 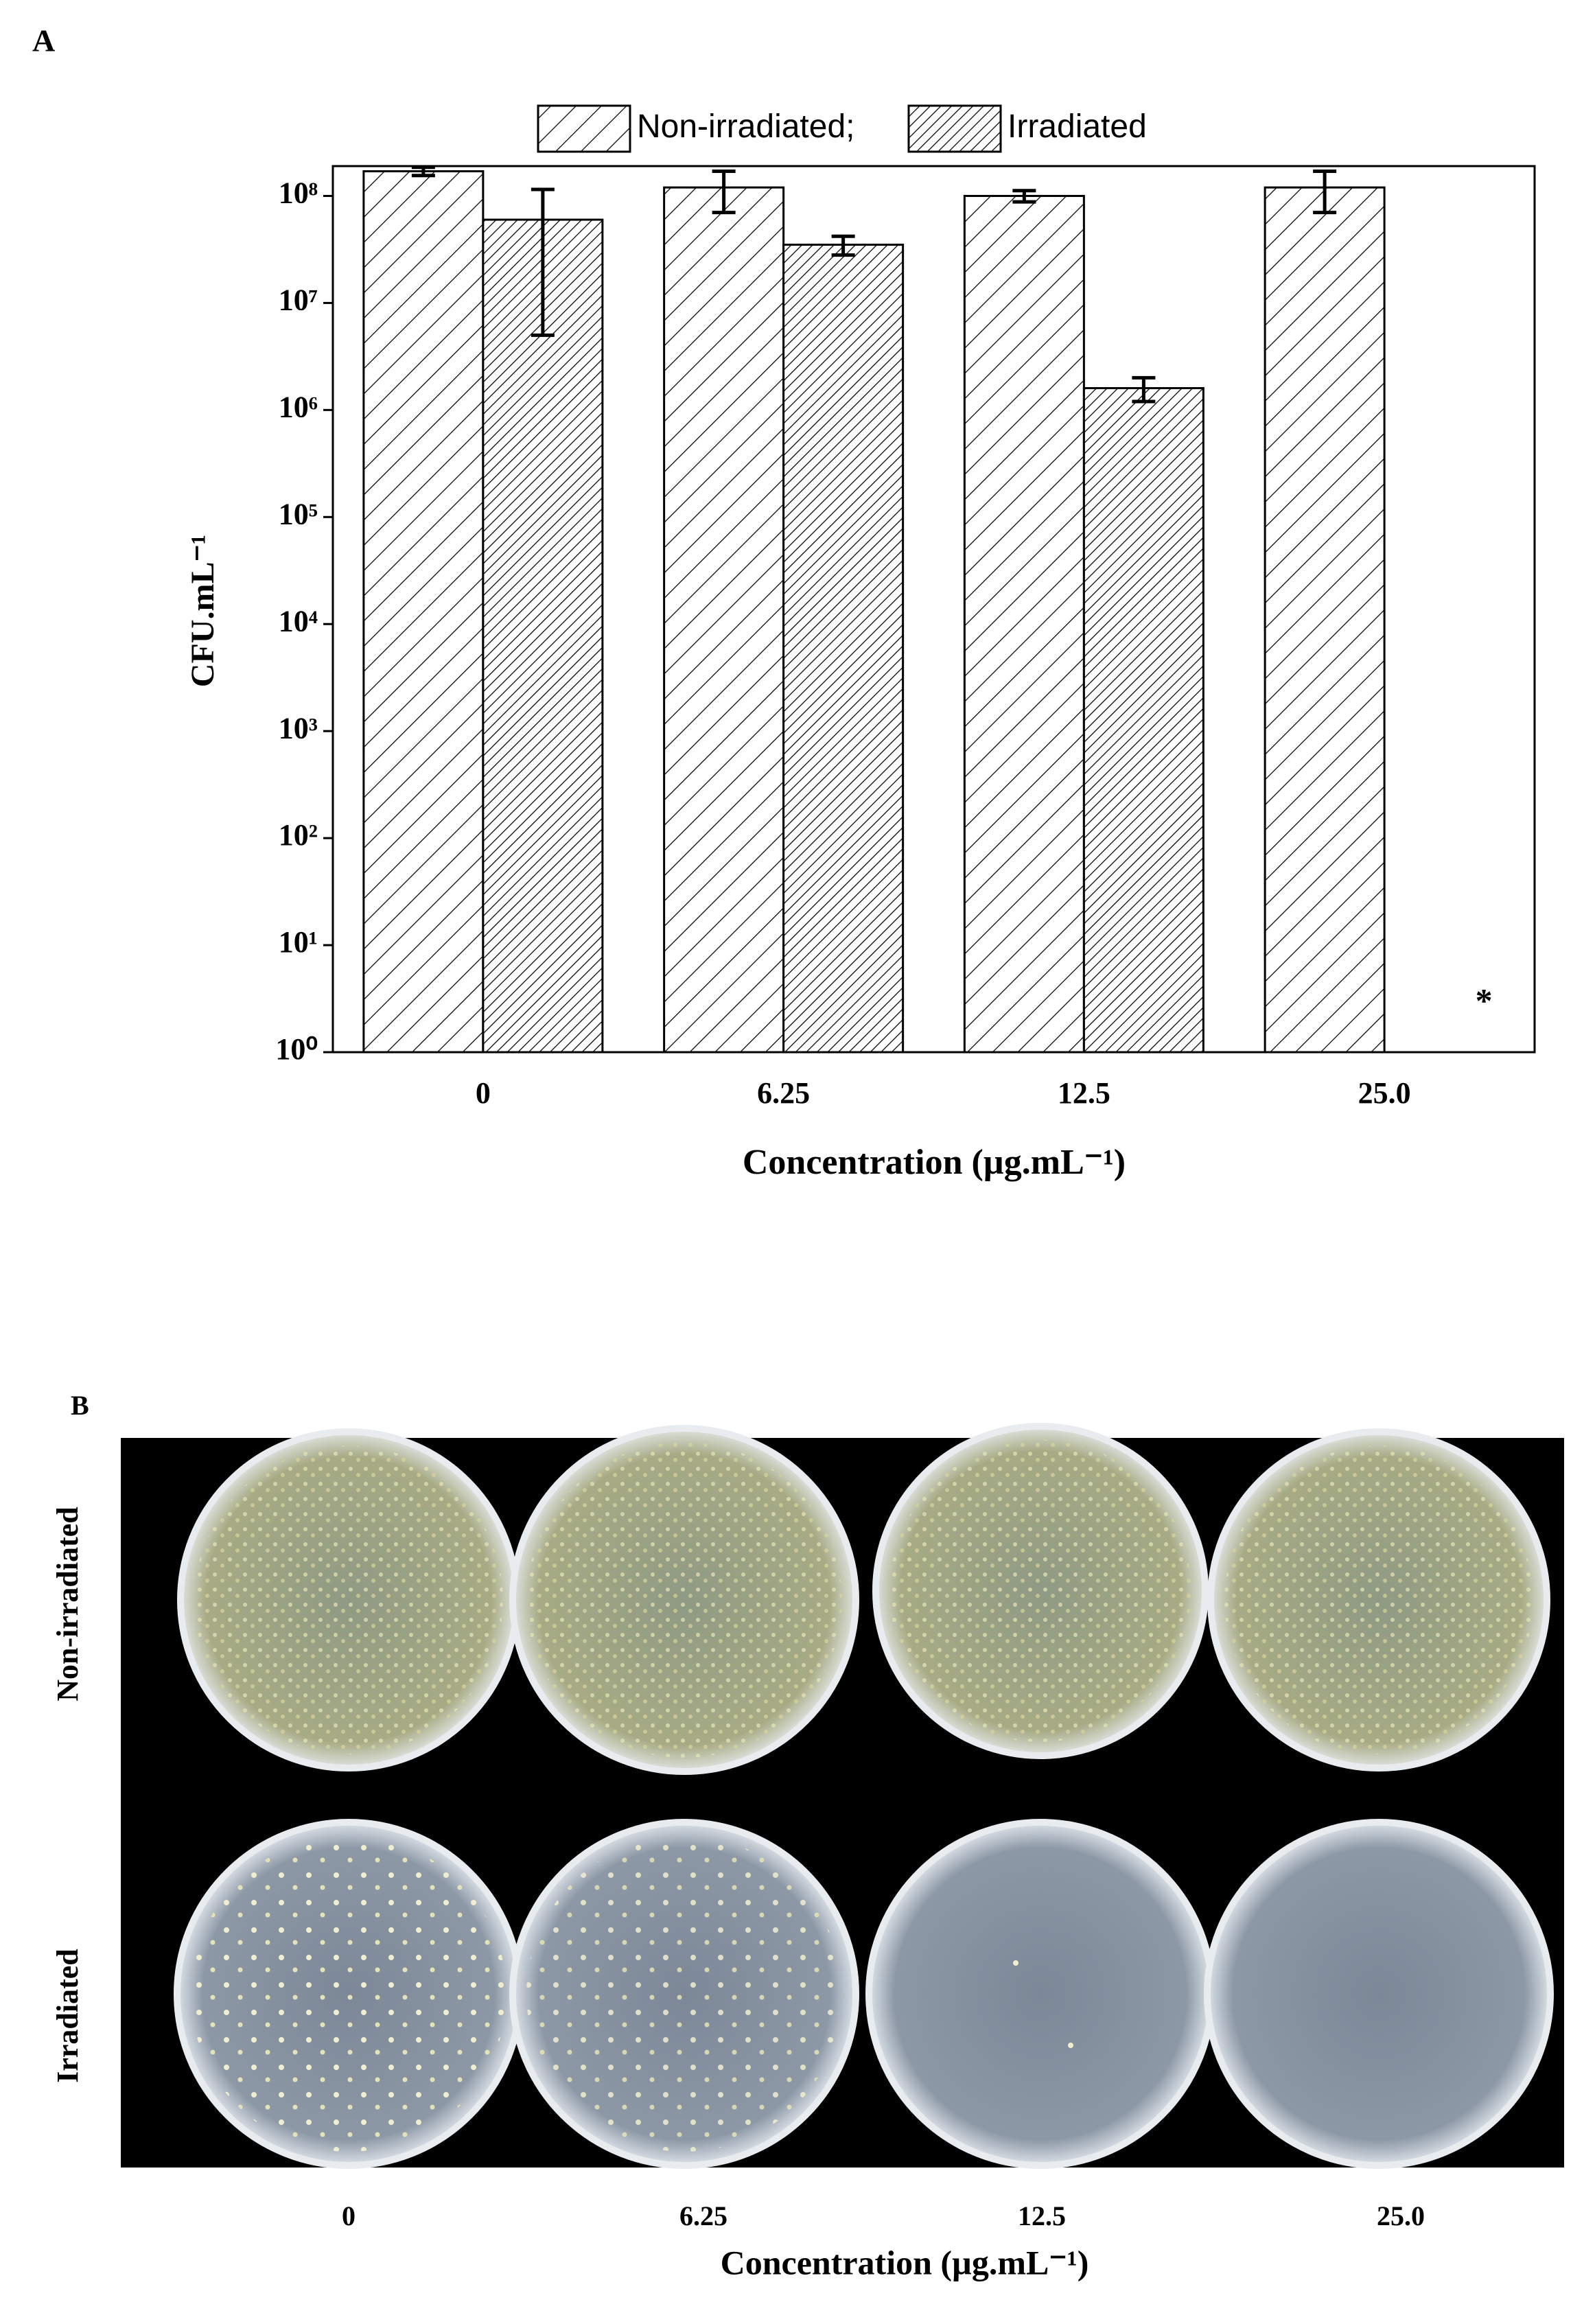 I want to click on row-label: Irradiated, so click(x=67, y=2016).